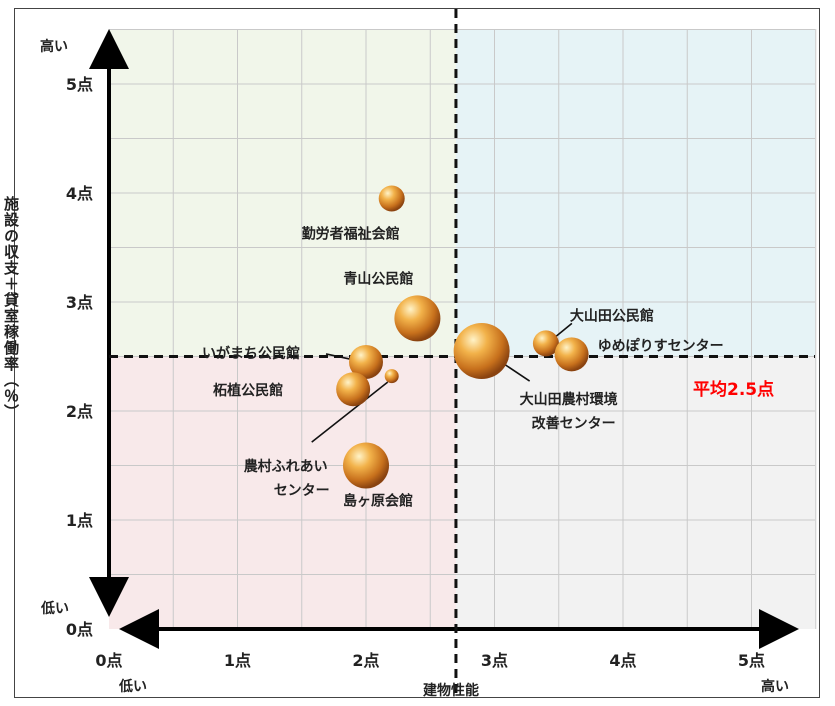  What do you see at coordinates (451, 690) in the screenshot?
I see `x-axis-title: 建物性能` at bounding box center [451, 690].